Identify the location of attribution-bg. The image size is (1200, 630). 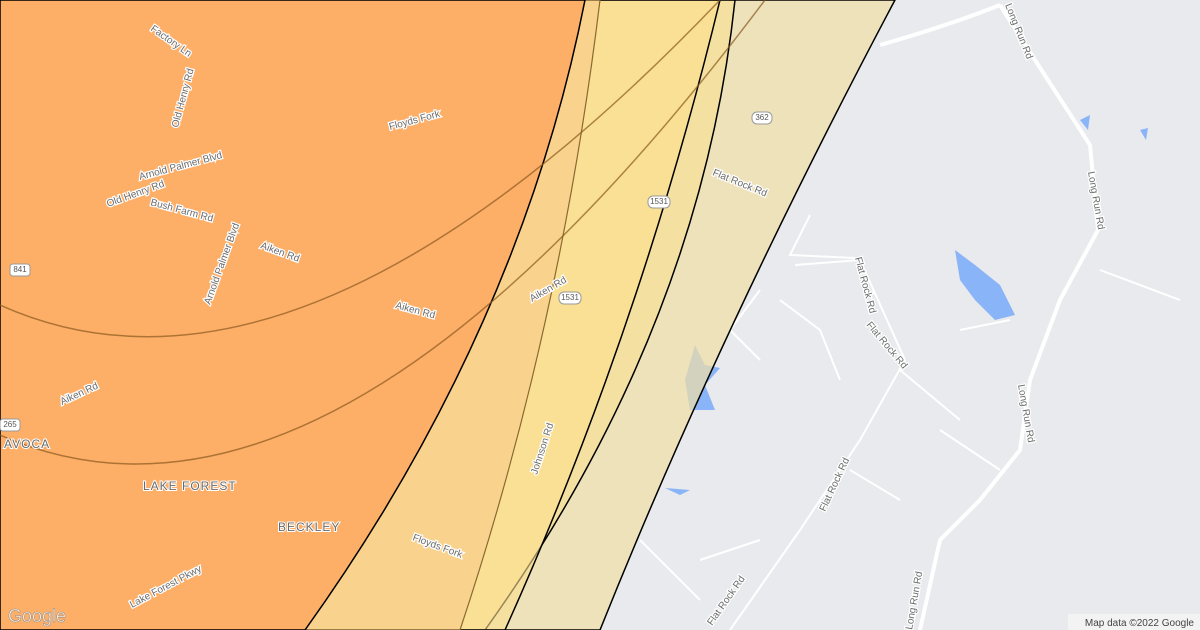
(1134, 622).